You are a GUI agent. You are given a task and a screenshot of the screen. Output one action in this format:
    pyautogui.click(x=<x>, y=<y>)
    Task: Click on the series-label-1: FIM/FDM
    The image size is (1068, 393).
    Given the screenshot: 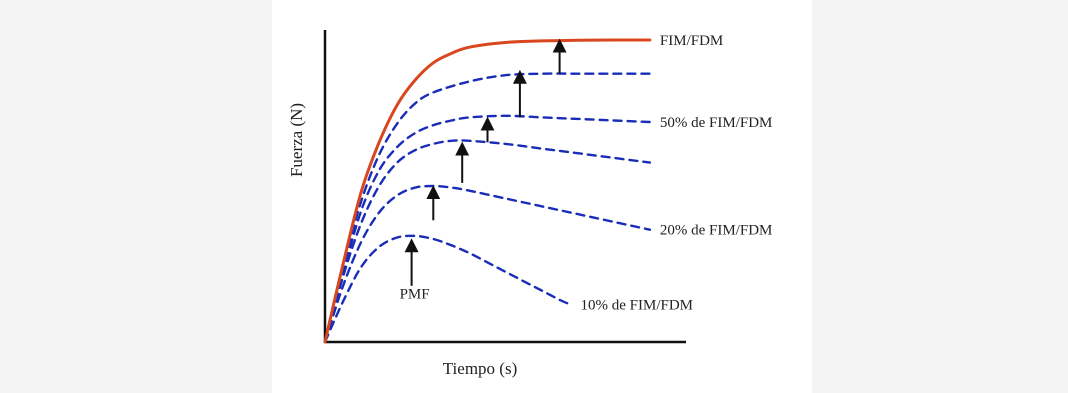 What is the action you would take?
    pyautogui.click(x=691, y=41)
    